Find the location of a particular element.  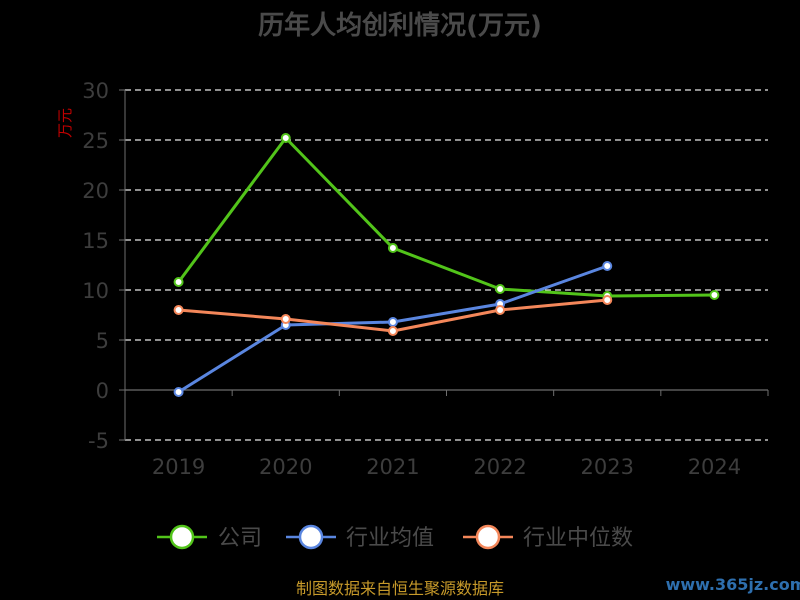

legend-item-3: 行业中位数 is located at coordinates (548, 537).